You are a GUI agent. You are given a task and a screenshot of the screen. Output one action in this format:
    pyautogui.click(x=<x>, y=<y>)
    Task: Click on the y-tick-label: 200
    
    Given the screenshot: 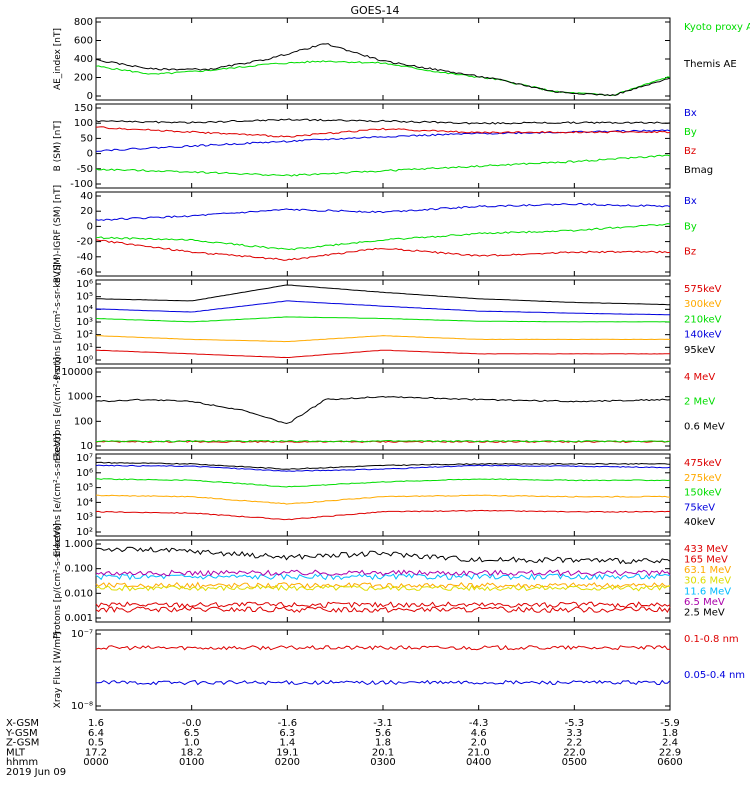 What is the action you would take?
    pyautogui.click(x=83, y=78)
    